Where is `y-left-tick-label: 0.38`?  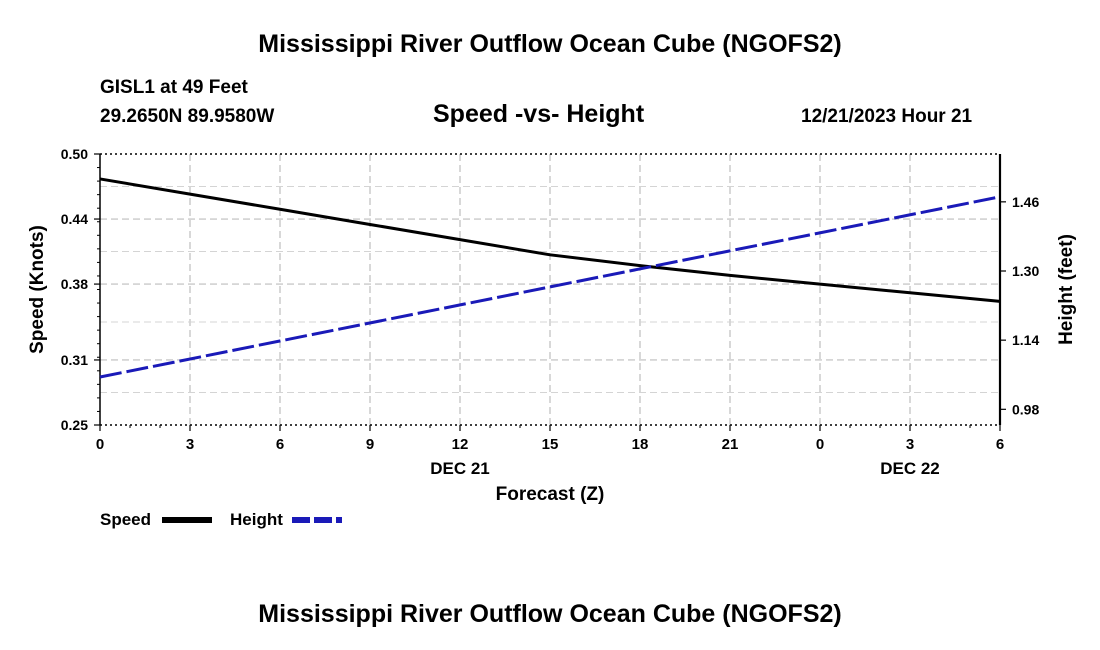
y-left-tick-label: 0.38 is located at coordinates (74, 284).